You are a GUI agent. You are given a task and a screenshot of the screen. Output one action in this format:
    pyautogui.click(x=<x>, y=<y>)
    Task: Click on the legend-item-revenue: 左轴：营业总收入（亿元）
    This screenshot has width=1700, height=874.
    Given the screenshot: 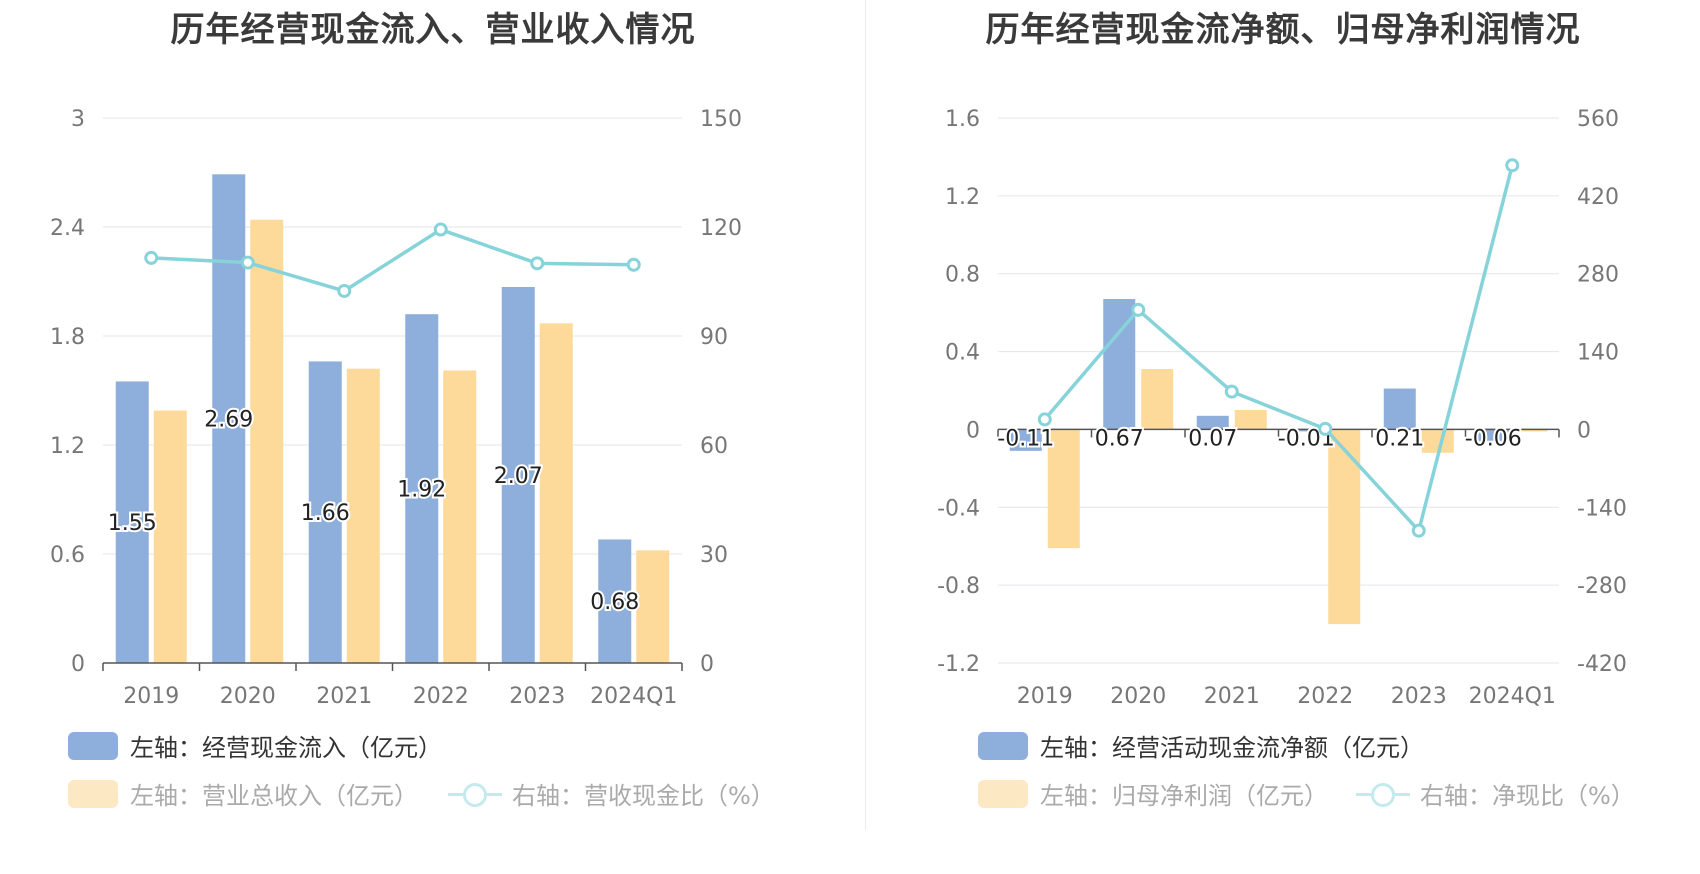 What is the action you would take?
    pyautogui.click(x=243, y=793)
    